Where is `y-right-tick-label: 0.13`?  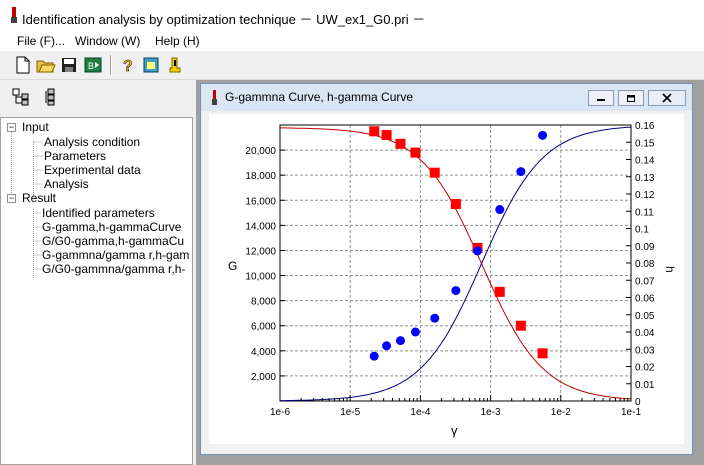
y-right-tick-label: 0.13 is located at coordinates (645, 178).